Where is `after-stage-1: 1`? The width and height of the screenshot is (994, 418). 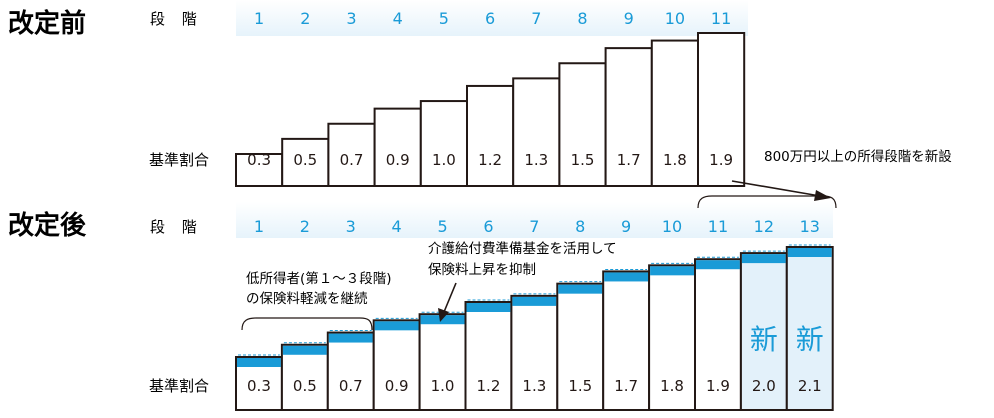 after-stage-1: 1 is located at coordinates (259, 226).